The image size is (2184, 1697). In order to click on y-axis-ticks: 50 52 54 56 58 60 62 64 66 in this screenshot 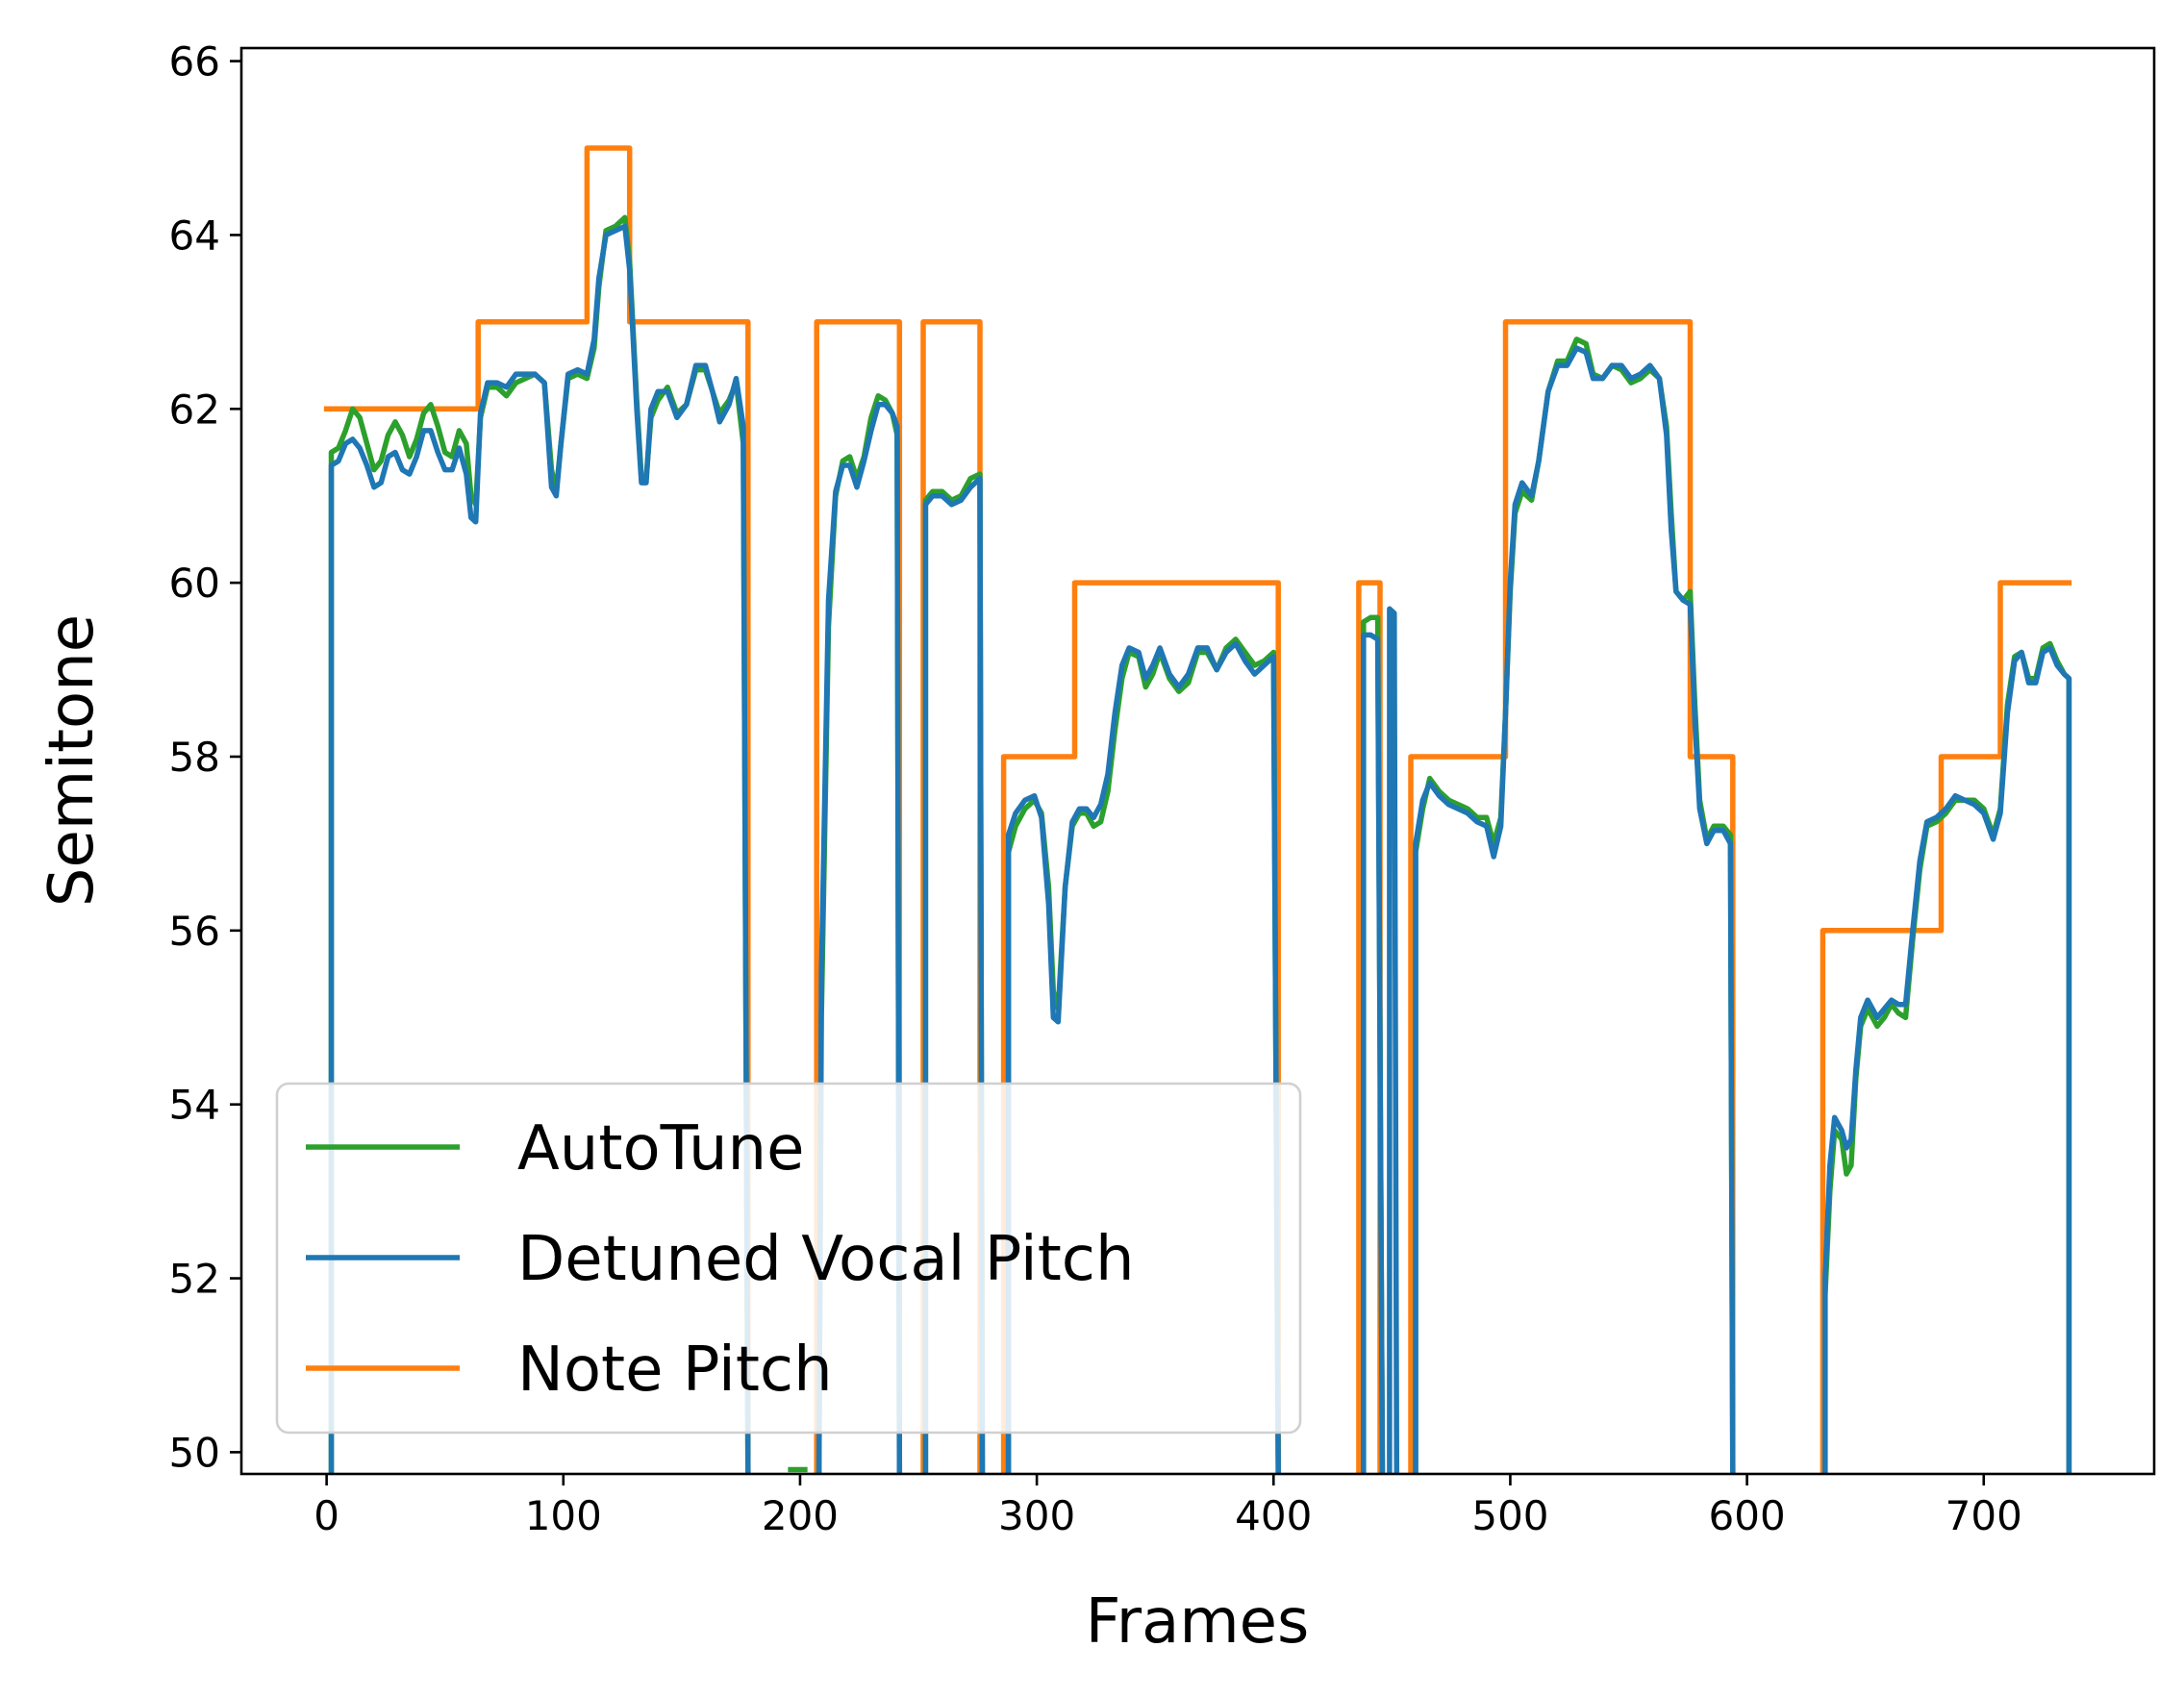, I will do `click(205, 757)`.